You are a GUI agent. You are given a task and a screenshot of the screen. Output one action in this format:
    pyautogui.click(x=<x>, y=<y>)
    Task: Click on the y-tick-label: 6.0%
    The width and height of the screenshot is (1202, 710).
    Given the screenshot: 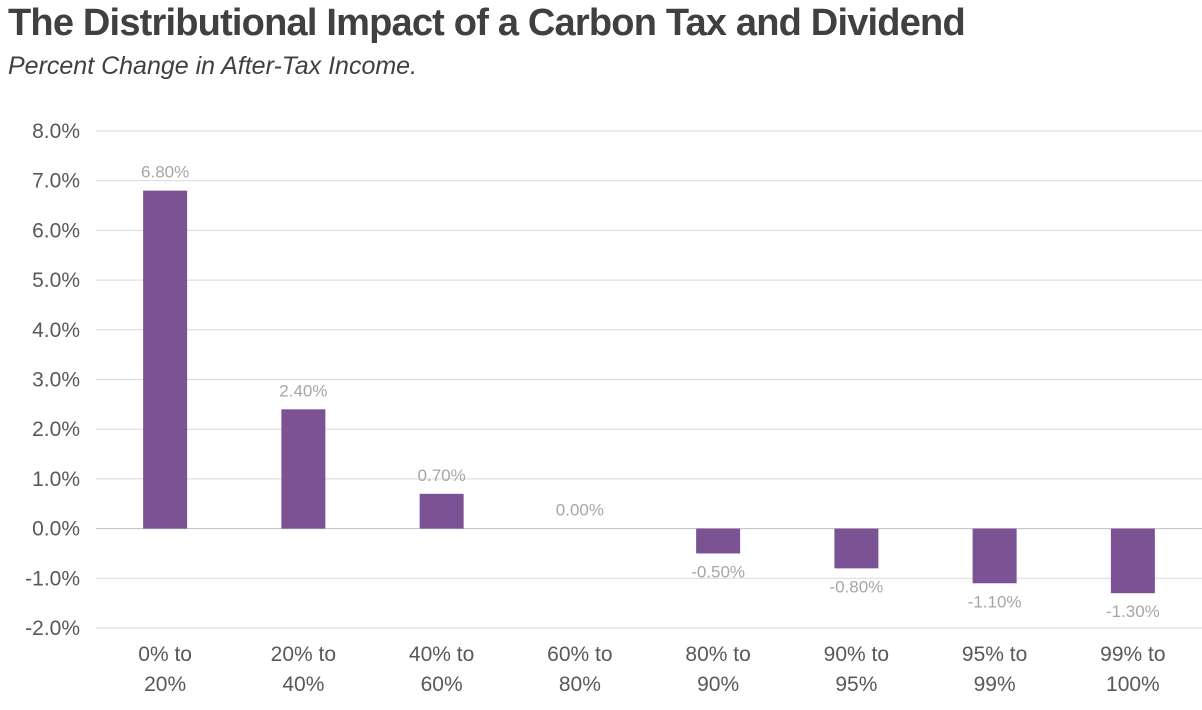 What is the action you would take?
    pyautogui.click(x=56, y=230)
    